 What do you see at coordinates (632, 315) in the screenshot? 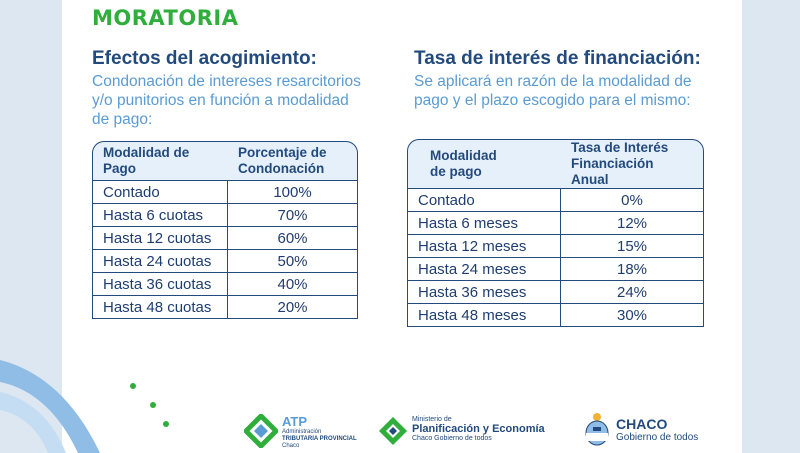
I see `row-value: 30%` at bounding box center [632, 315].